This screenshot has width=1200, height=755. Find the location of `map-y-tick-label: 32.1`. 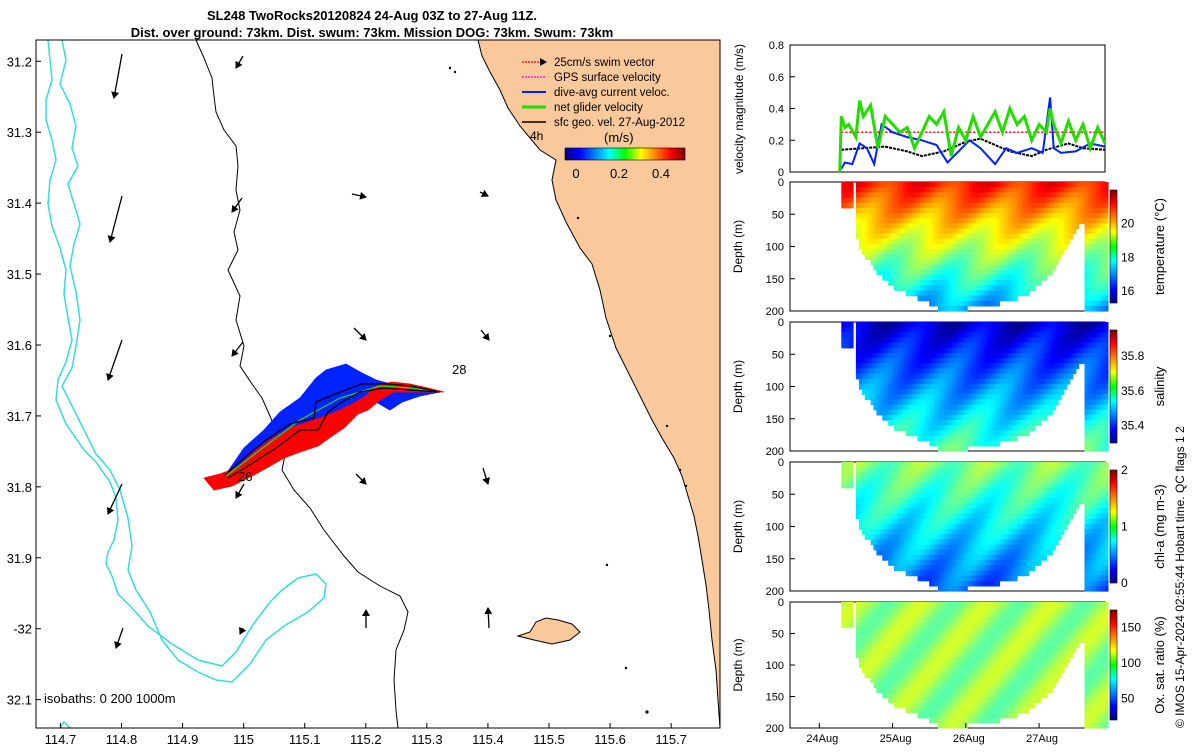

map-y-tick-label: 32.1 is located at coordinates (19, 700).